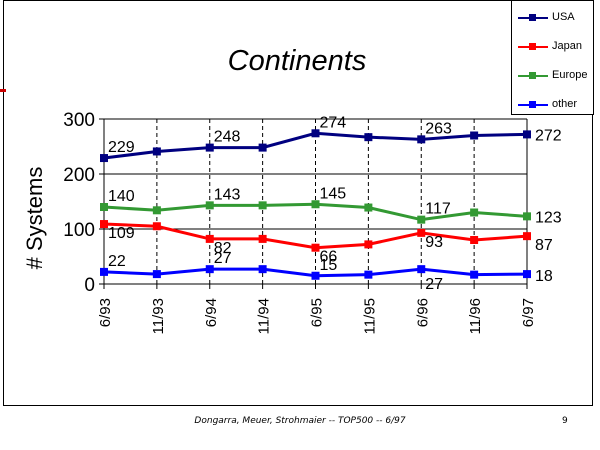 This screenshot has width=600, height=450. Describe the element at coordinates (227, 137) in the screenshot. I see `data-label: 248` at that location.